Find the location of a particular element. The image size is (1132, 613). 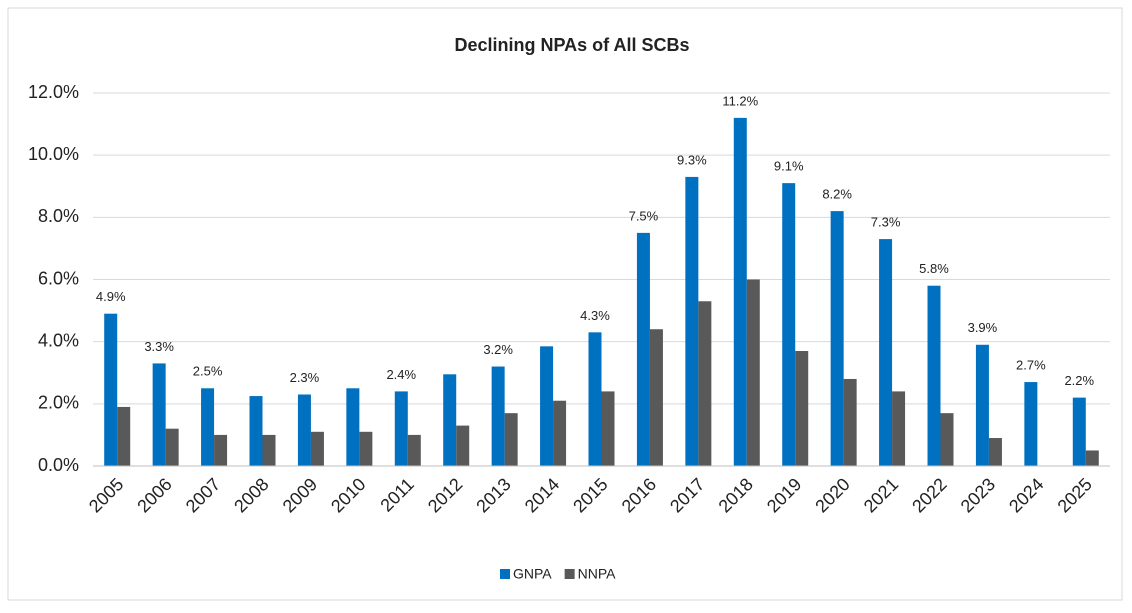

data-label: 8.2% is located at coordinates (837, 194).